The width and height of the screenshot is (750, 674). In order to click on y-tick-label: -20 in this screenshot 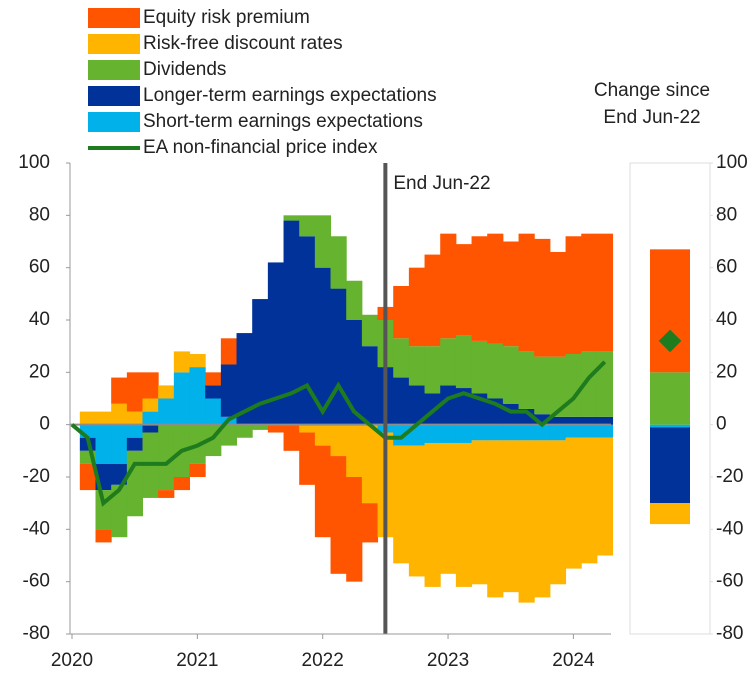, I will do `click(36, 476)`.